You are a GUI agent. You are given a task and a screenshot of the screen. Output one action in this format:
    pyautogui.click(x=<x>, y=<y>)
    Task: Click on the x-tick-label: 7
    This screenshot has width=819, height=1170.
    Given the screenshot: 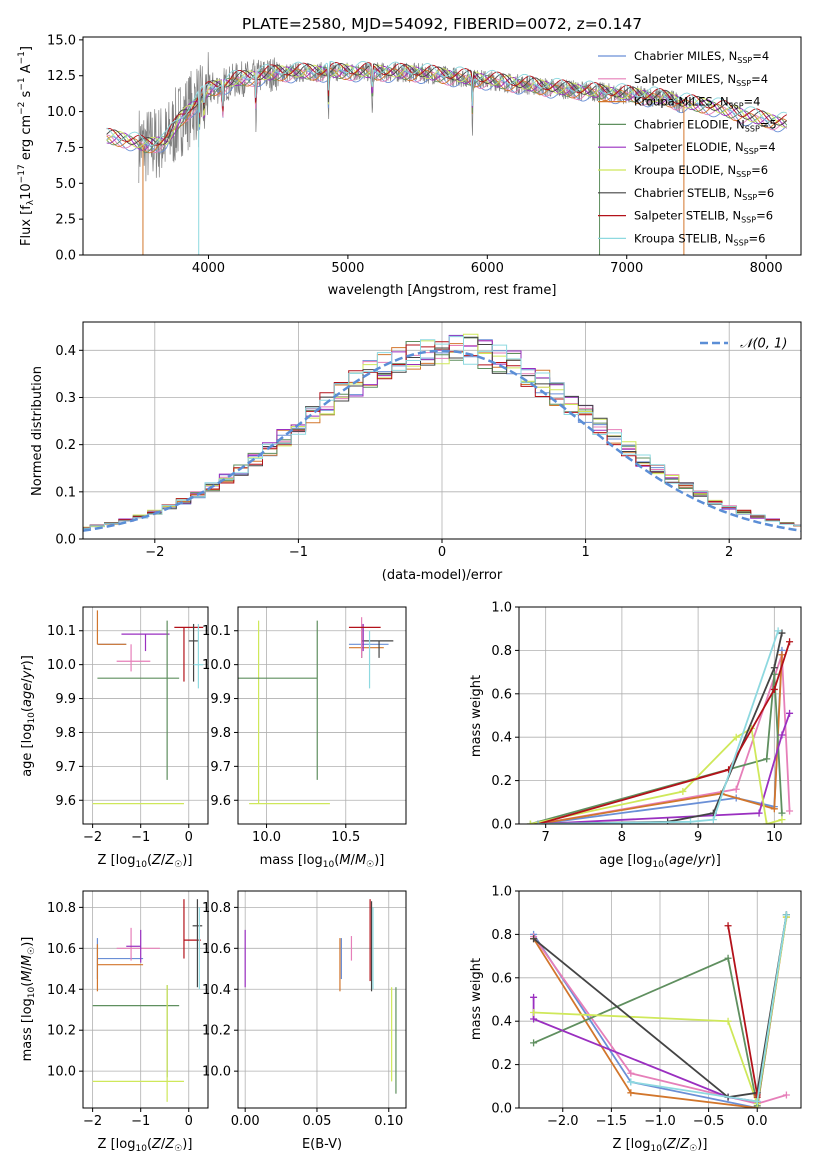 What is the action you would take?
    pyautogui.click(x=546, y=837)
    